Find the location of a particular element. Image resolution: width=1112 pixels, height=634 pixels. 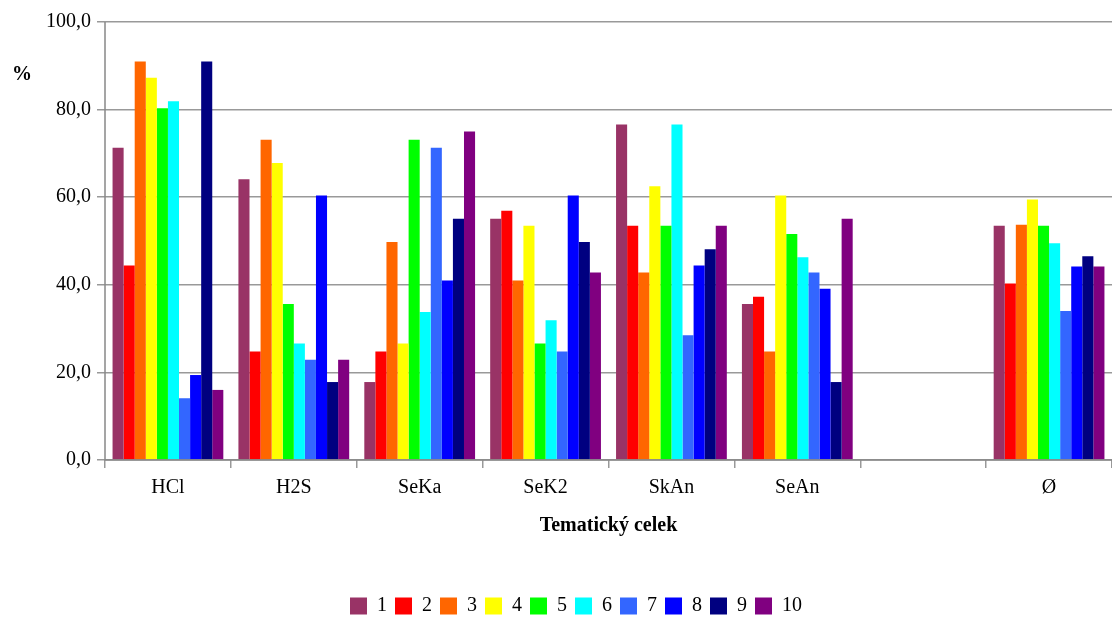

x-tick-label: SeAn is located at coordinates (797, 486).